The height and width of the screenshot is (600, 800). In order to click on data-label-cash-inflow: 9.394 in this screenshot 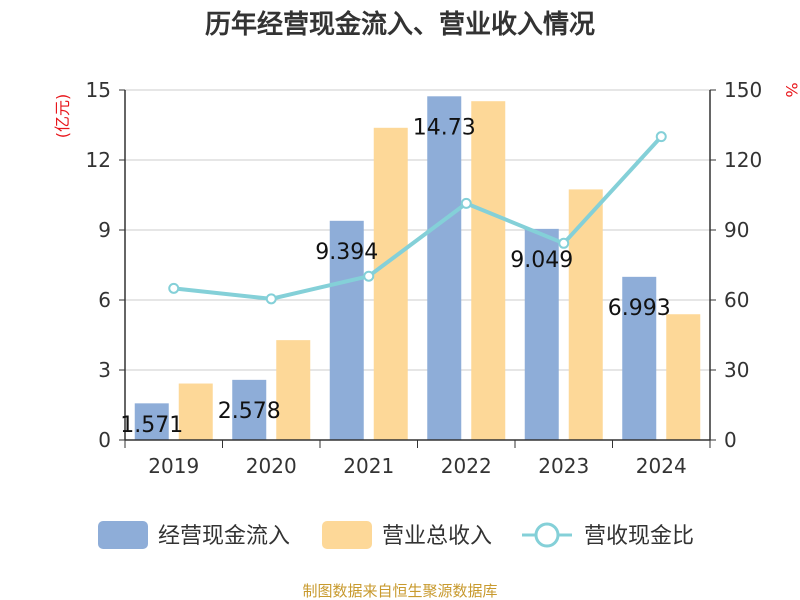, I will do `click(346, 252)`.